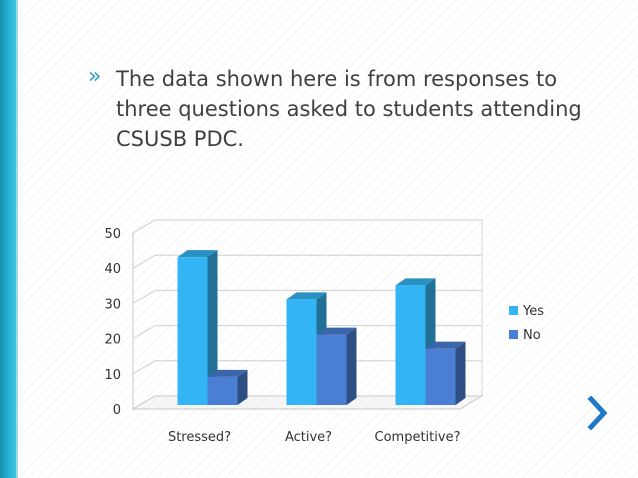  Describe the element at coordinates (112, 322) in the screenshot. I see `y-axis-ticks: 0 10 20 30 40 50` at that location.